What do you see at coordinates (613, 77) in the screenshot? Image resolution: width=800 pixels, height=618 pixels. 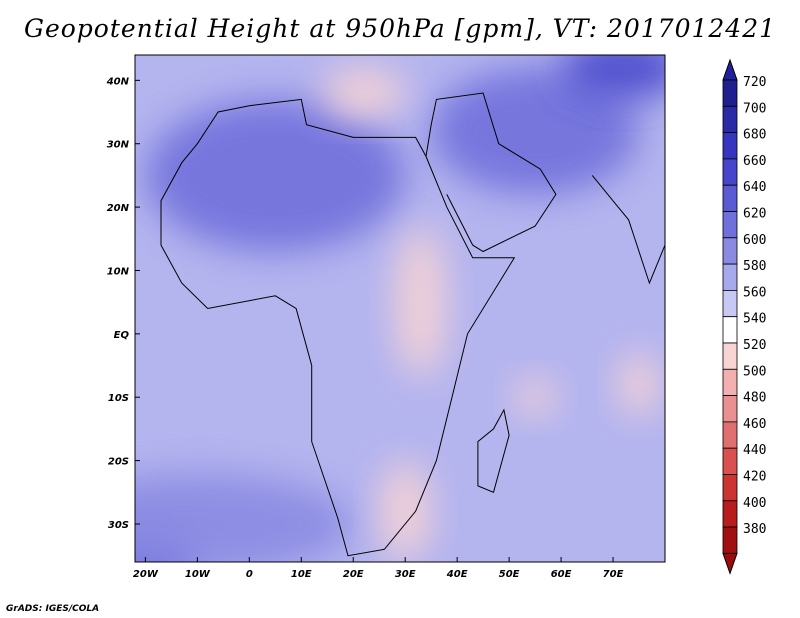 I see `field-central-asia-high` at bounding box center [613, 77].